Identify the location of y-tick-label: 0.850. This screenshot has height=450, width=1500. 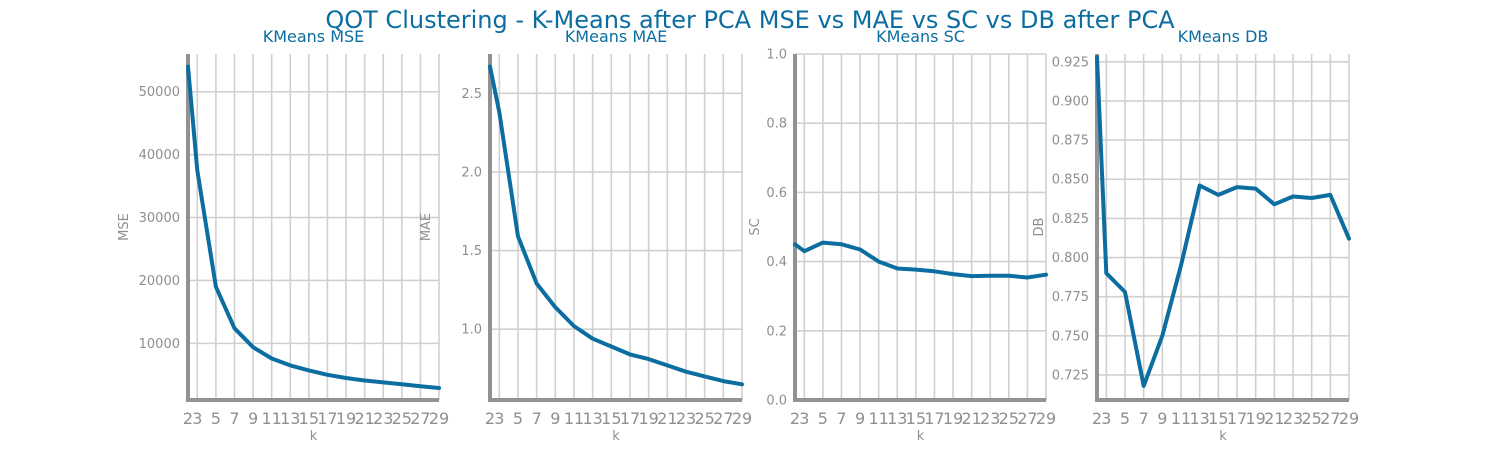
(1070, 180).